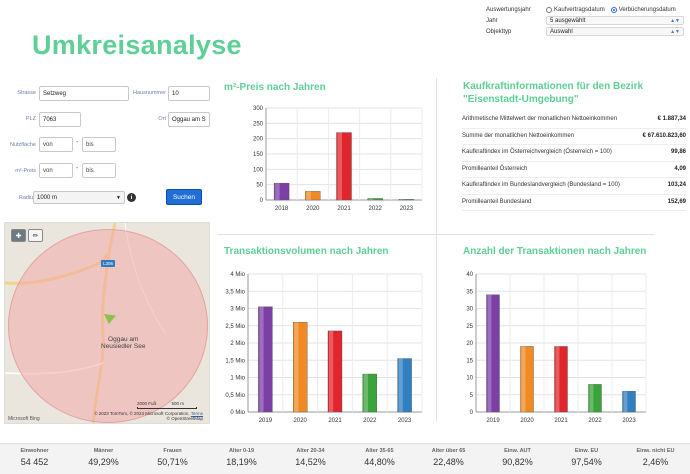 The width and height of the screenshot is (690, 474). I want to click on radius-select: 1000 m ▼, so click(79, 197).